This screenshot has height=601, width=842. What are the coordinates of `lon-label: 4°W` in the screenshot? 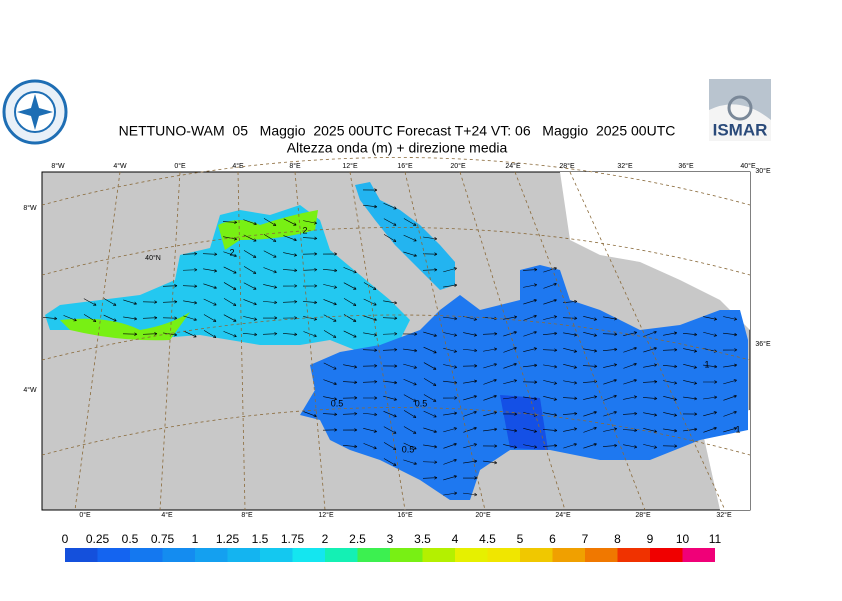 It's located at (120, 166).